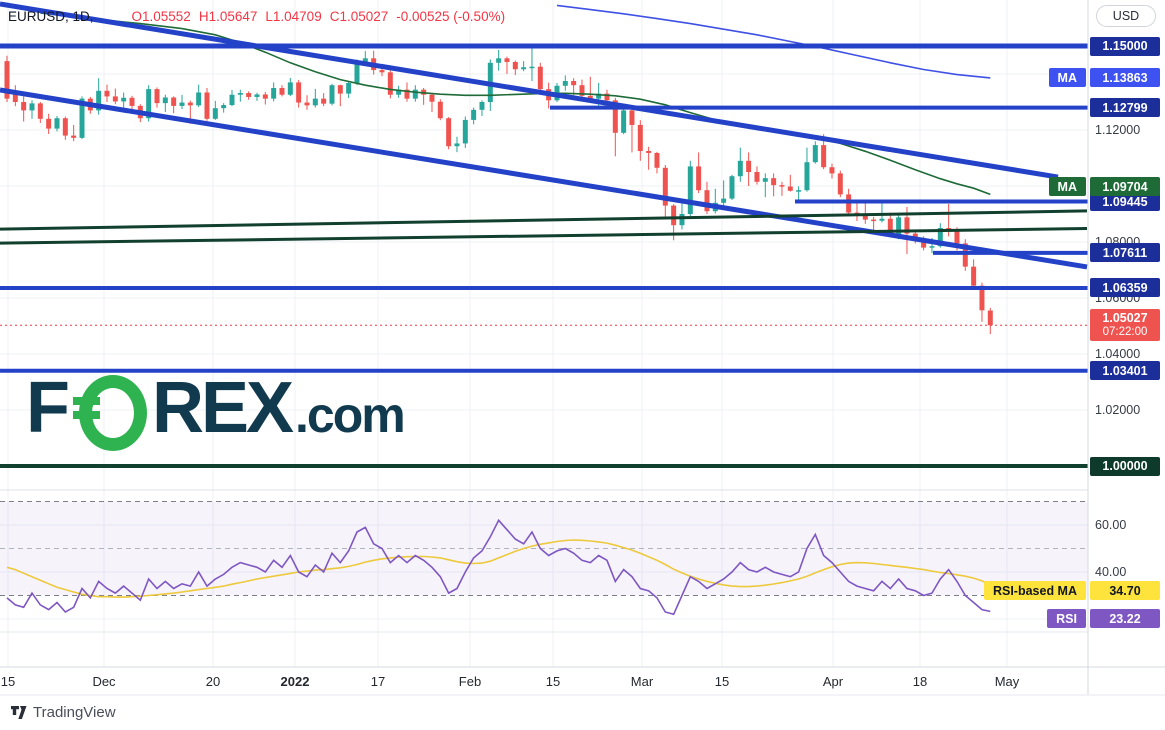 This screenshot has width=1165, height=730. What do you see at coordinates (293, 16) in the screenshot?
I see `low-value: L1.04709` at bounding box center [293, 16].